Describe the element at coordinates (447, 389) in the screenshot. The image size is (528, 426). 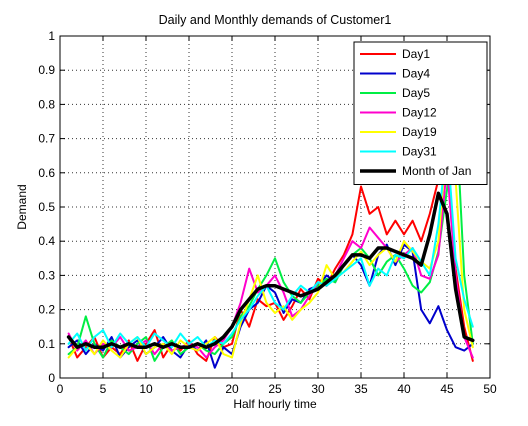
I see `x-tick-label: 45` at that location.